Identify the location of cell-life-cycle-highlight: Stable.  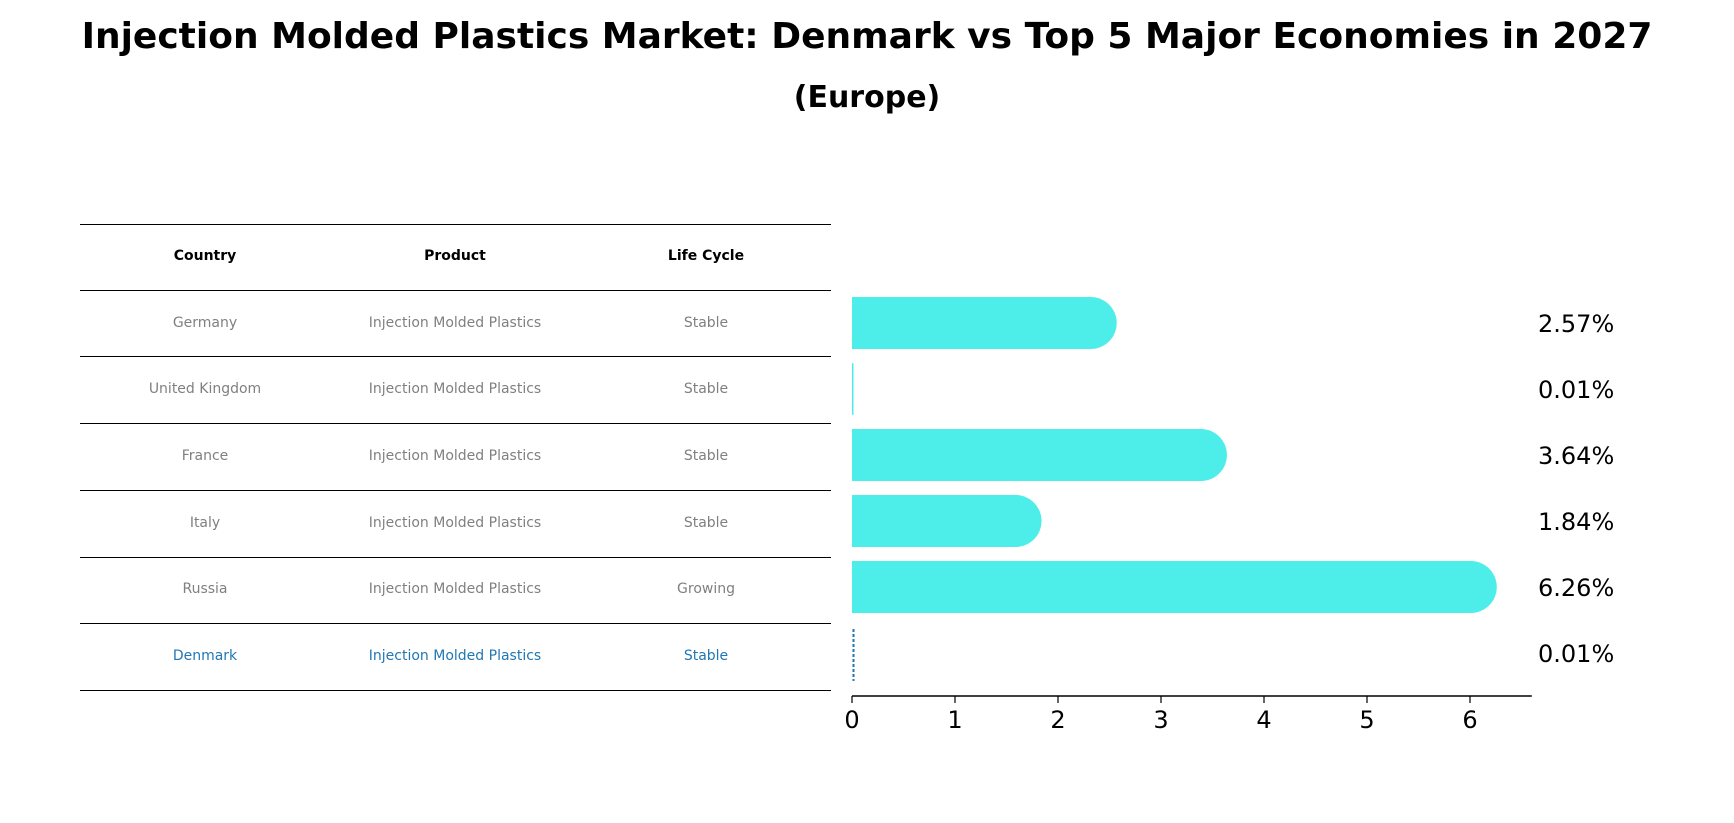
(706, 656).